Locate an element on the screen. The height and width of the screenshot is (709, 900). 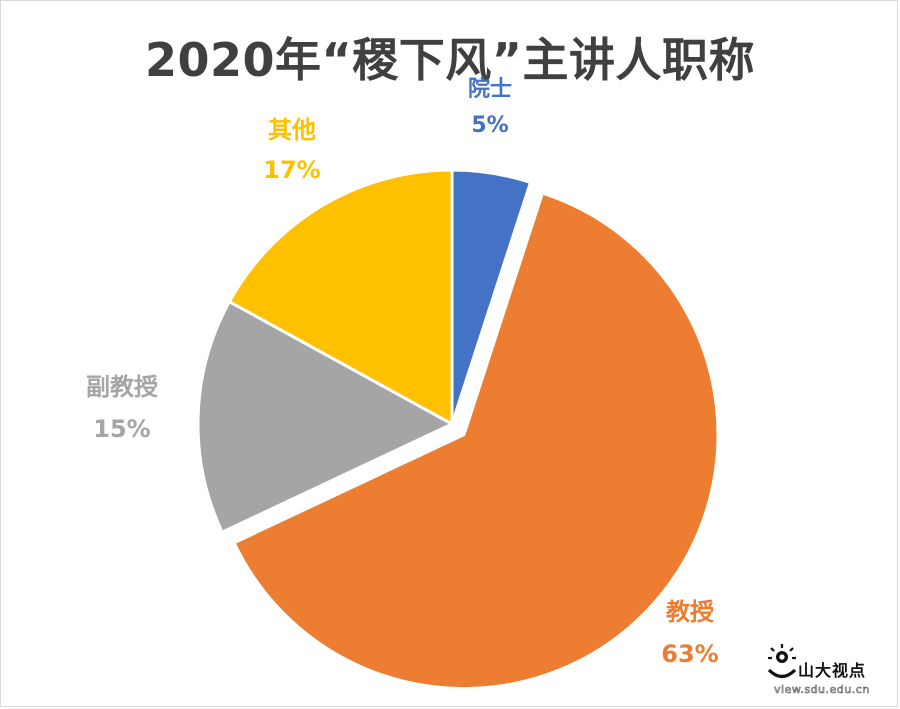
chart-title: 2020年“稷下风”主讲人职称 is located at coordinates (450, 60).